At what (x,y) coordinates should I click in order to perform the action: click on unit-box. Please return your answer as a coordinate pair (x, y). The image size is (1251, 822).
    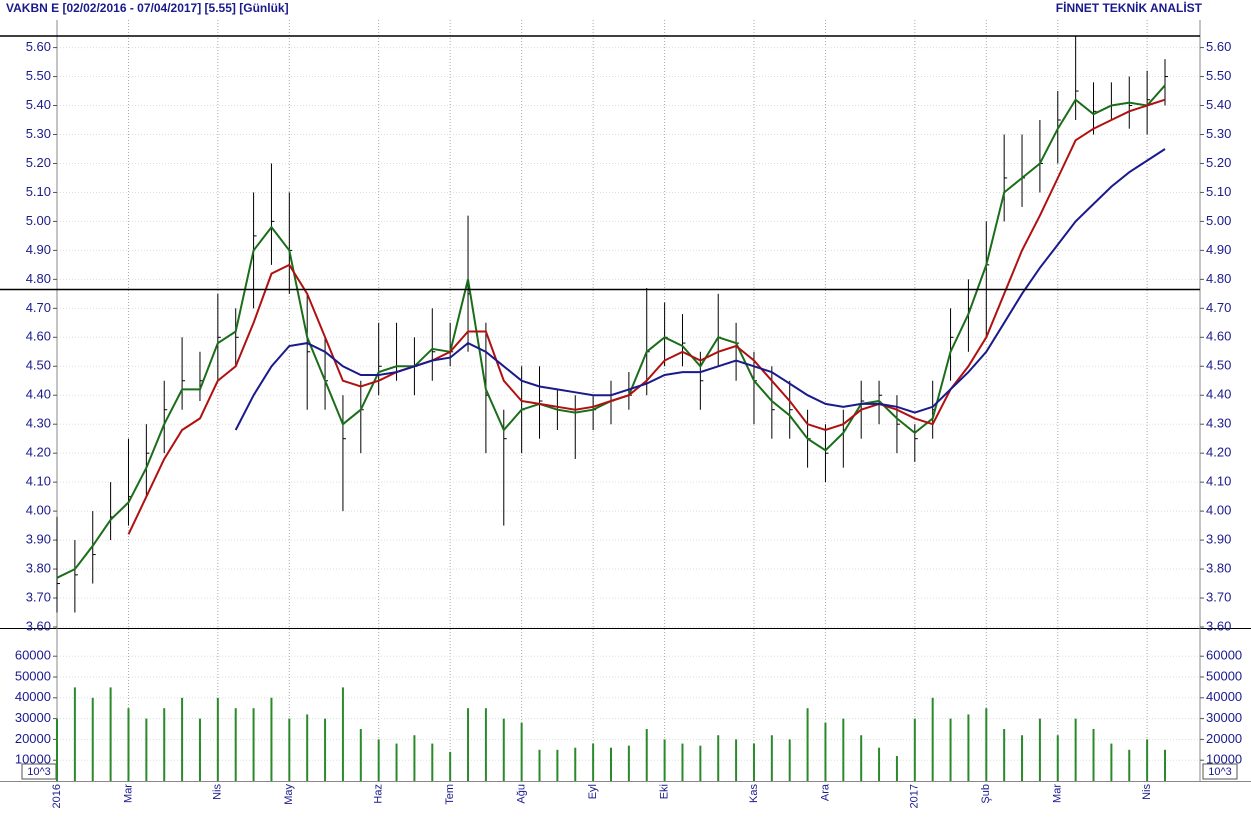
    Looking at the image, I should click on (1220, 771).